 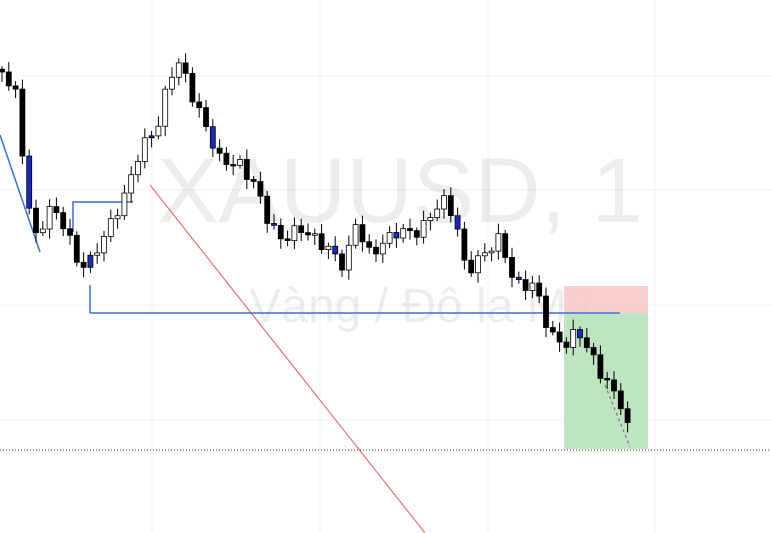 I want to click on projection-line, so click(x=617, y=416).